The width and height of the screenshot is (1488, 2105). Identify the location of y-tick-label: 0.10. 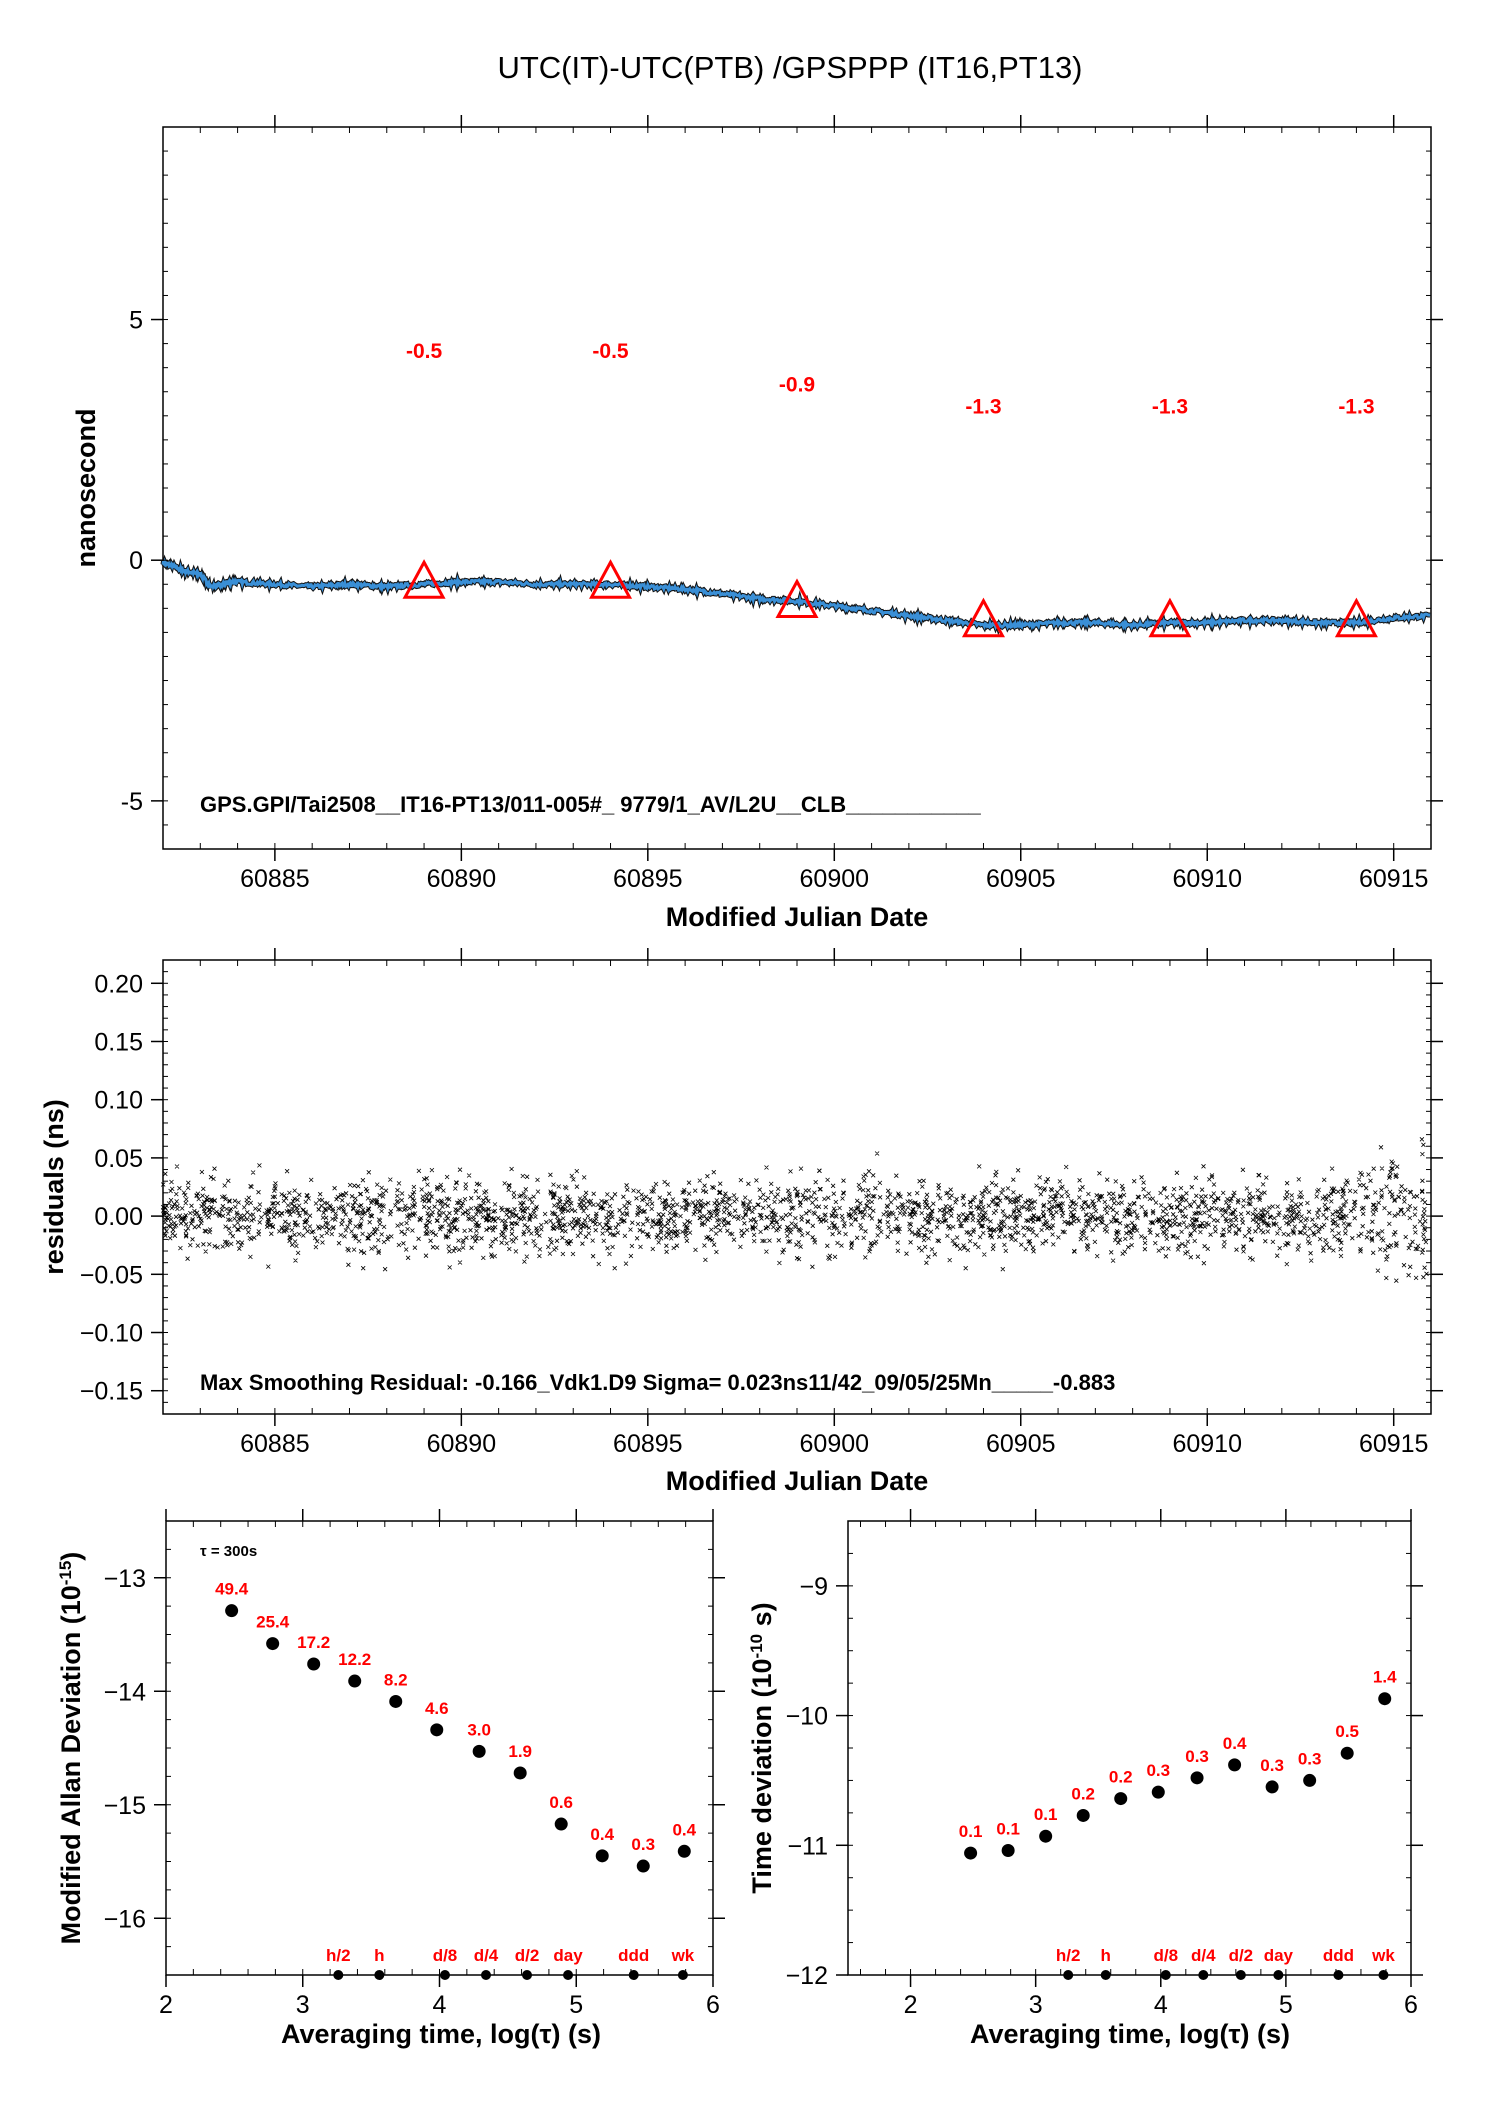
(118, 1101).